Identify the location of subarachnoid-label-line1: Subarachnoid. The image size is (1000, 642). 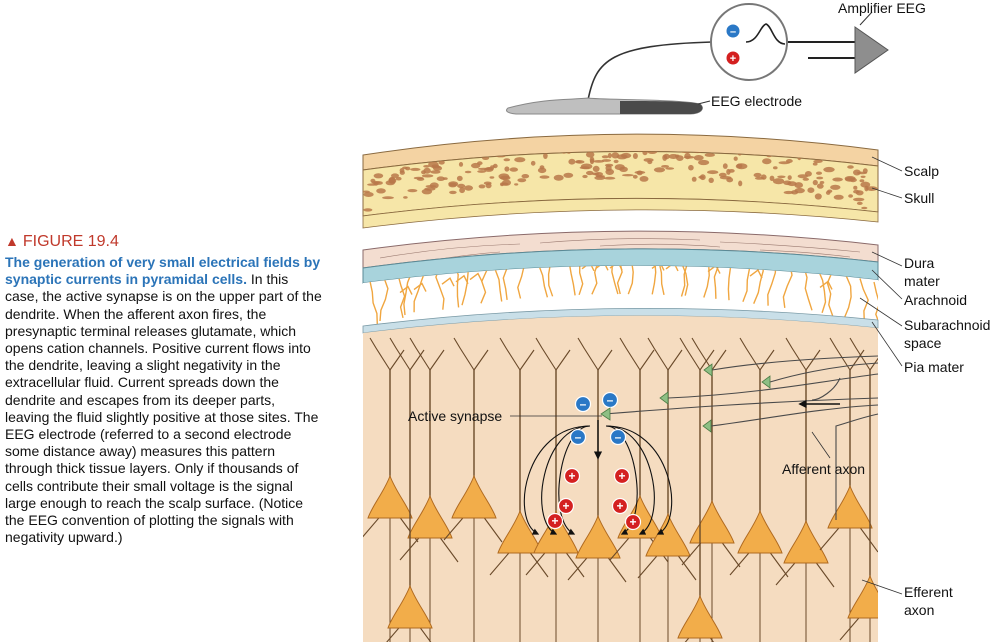
(947, 325).